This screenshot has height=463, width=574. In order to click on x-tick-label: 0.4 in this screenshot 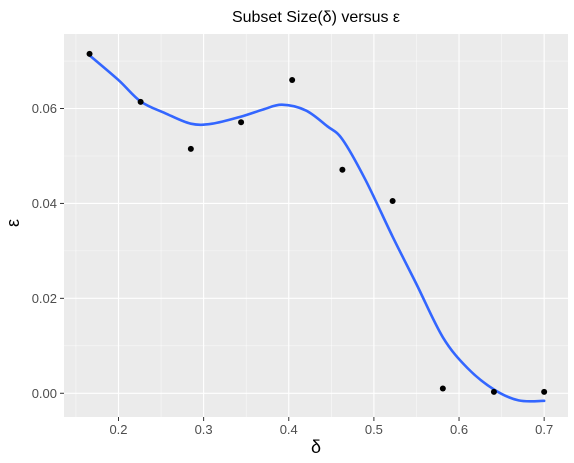, I will do `click(289, 429)`.